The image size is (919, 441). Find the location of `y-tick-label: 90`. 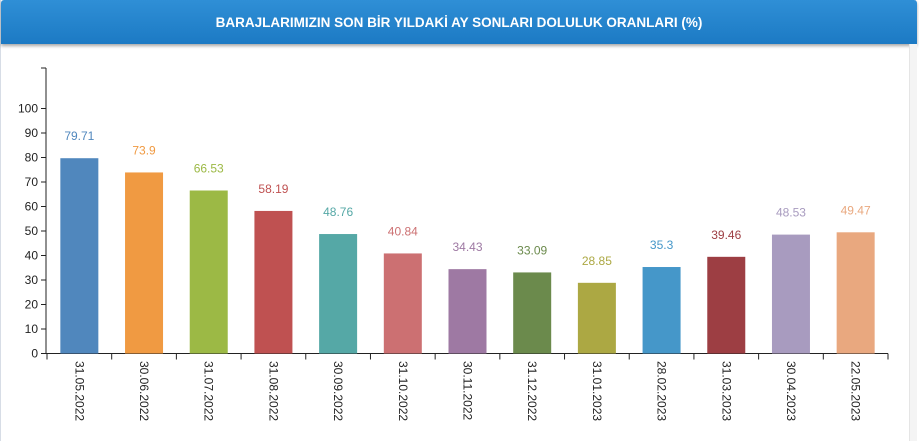

y-tick-label: 90 is located at coordinates (32, 133).